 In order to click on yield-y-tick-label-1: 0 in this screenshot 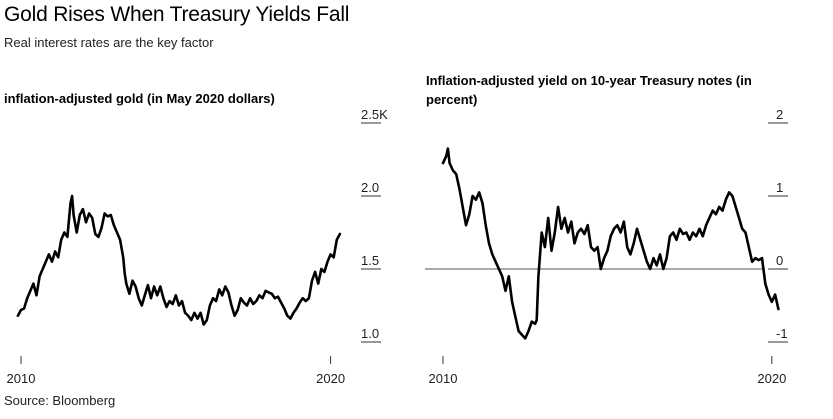, I will do `click(779, 260)`.